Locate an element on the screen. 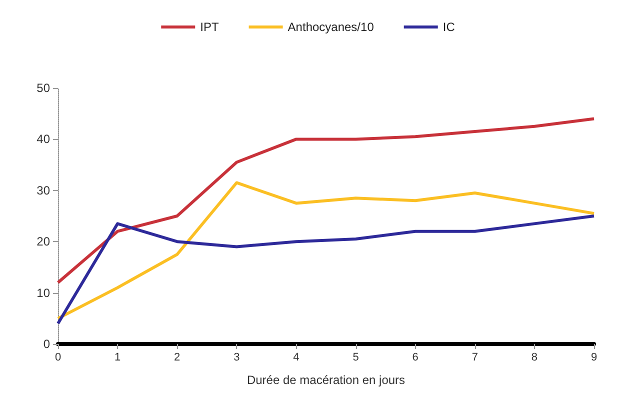  x-axis-title: Durée de macération en jours is located at coordinates (326, 380).